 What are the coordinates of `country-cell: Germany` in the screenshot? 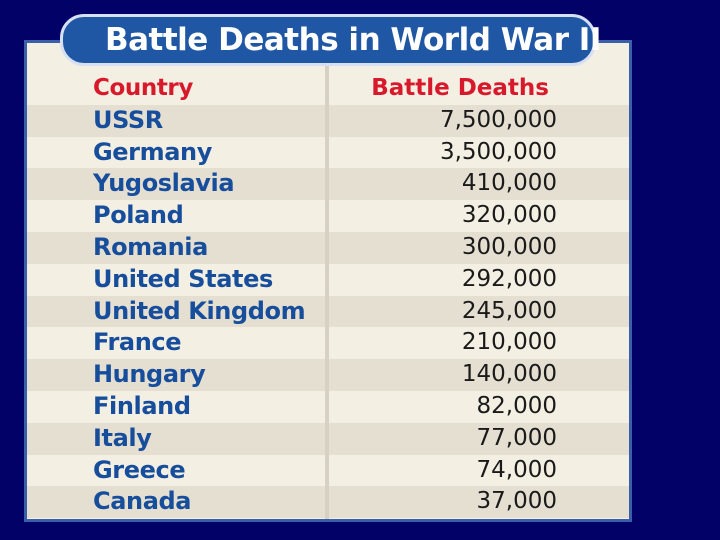 It's located at (152, 151).